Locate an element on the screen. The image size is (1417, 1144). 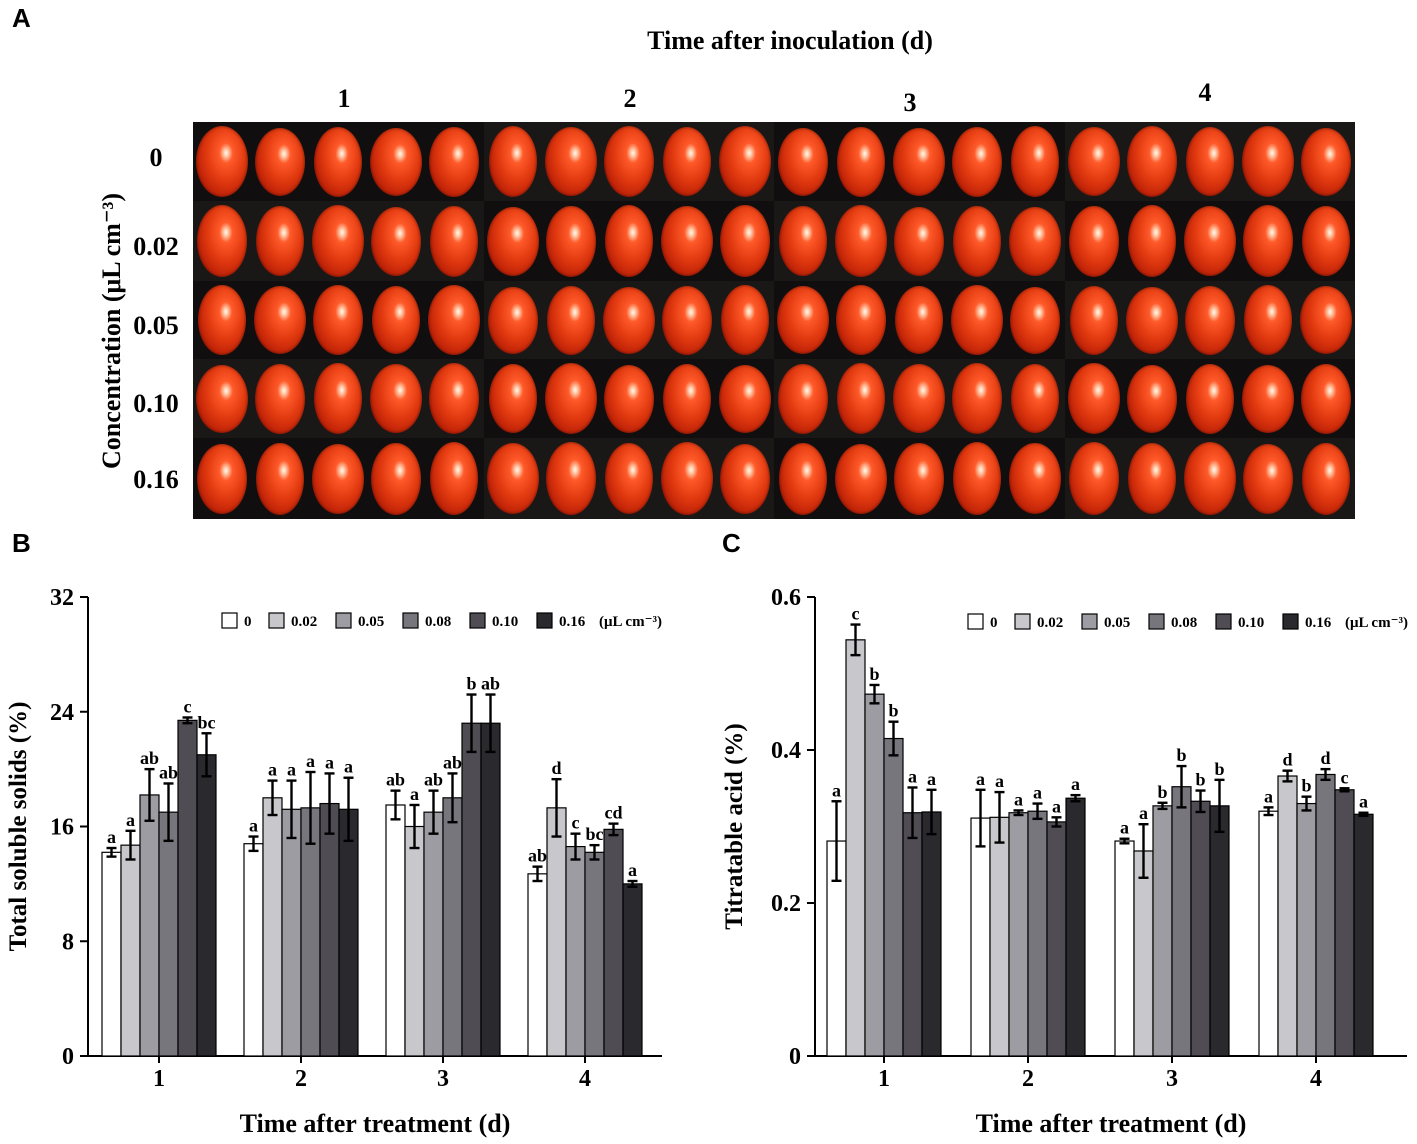
legend-unit-label: (μL cm⁻³) is located at coordinates (630, 622).